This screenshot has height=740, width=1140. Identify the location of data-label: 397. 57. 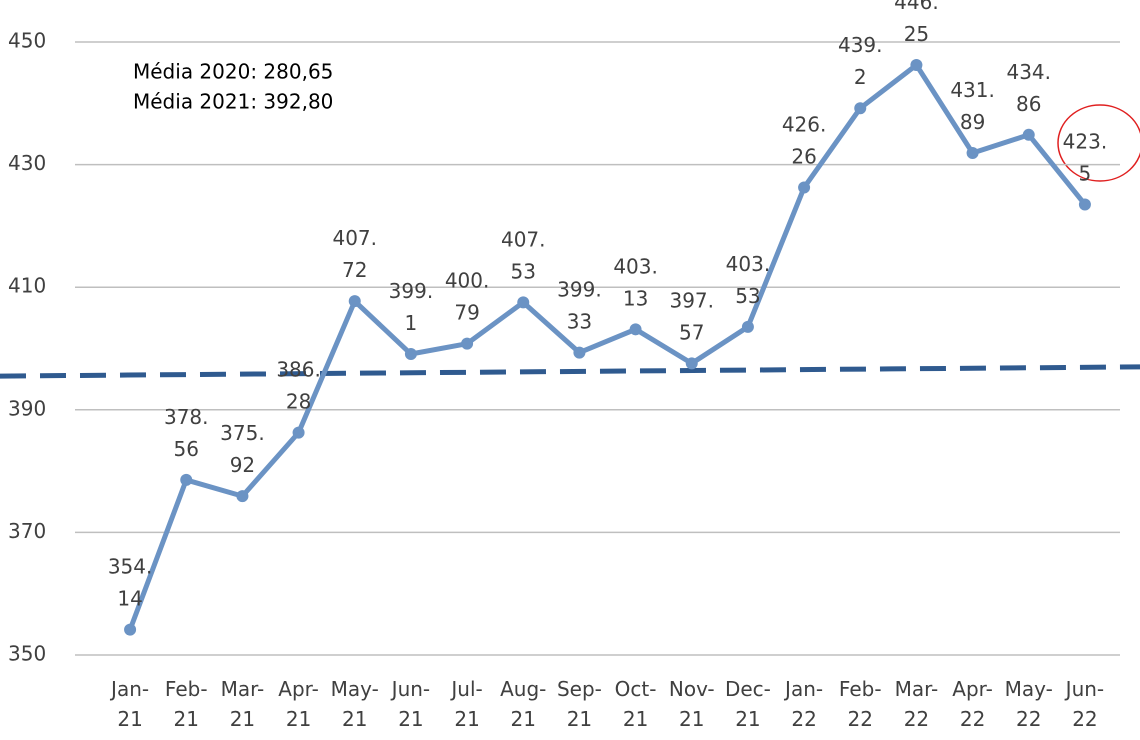
(691, 316).